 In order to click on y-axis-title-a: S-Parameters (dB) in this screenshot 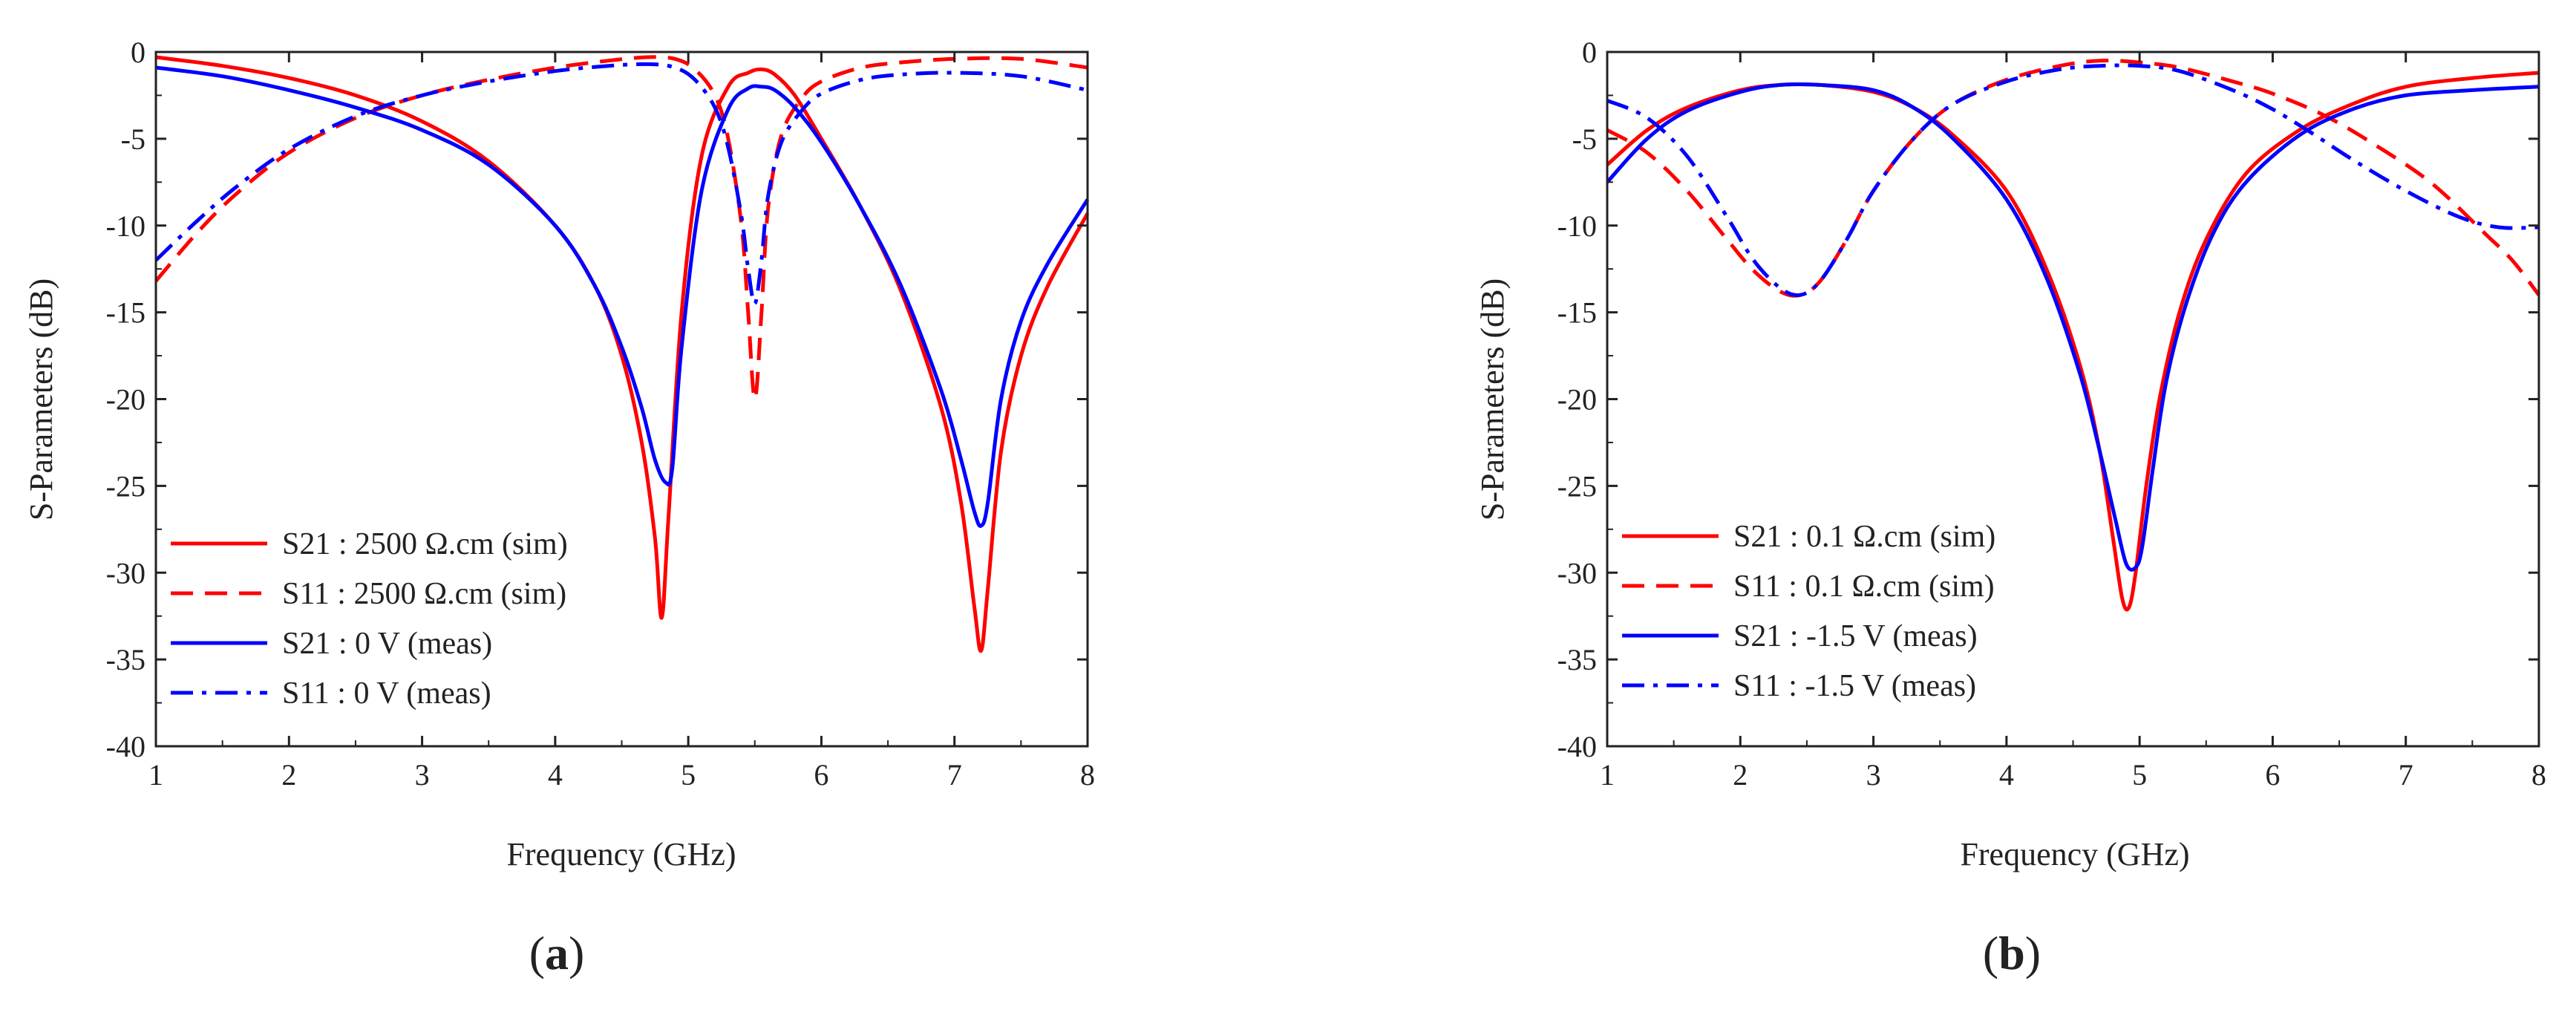, I will do `click(41, 399)`.